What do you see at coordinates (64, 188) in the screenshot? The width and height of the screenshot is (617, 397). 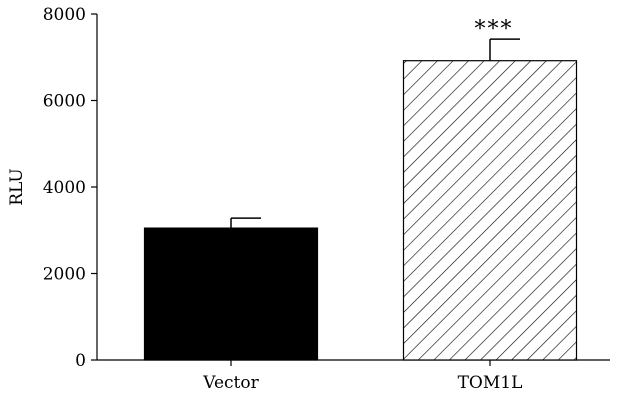 I see `y-tick-label: 4000` at bounding box center [64, 188].